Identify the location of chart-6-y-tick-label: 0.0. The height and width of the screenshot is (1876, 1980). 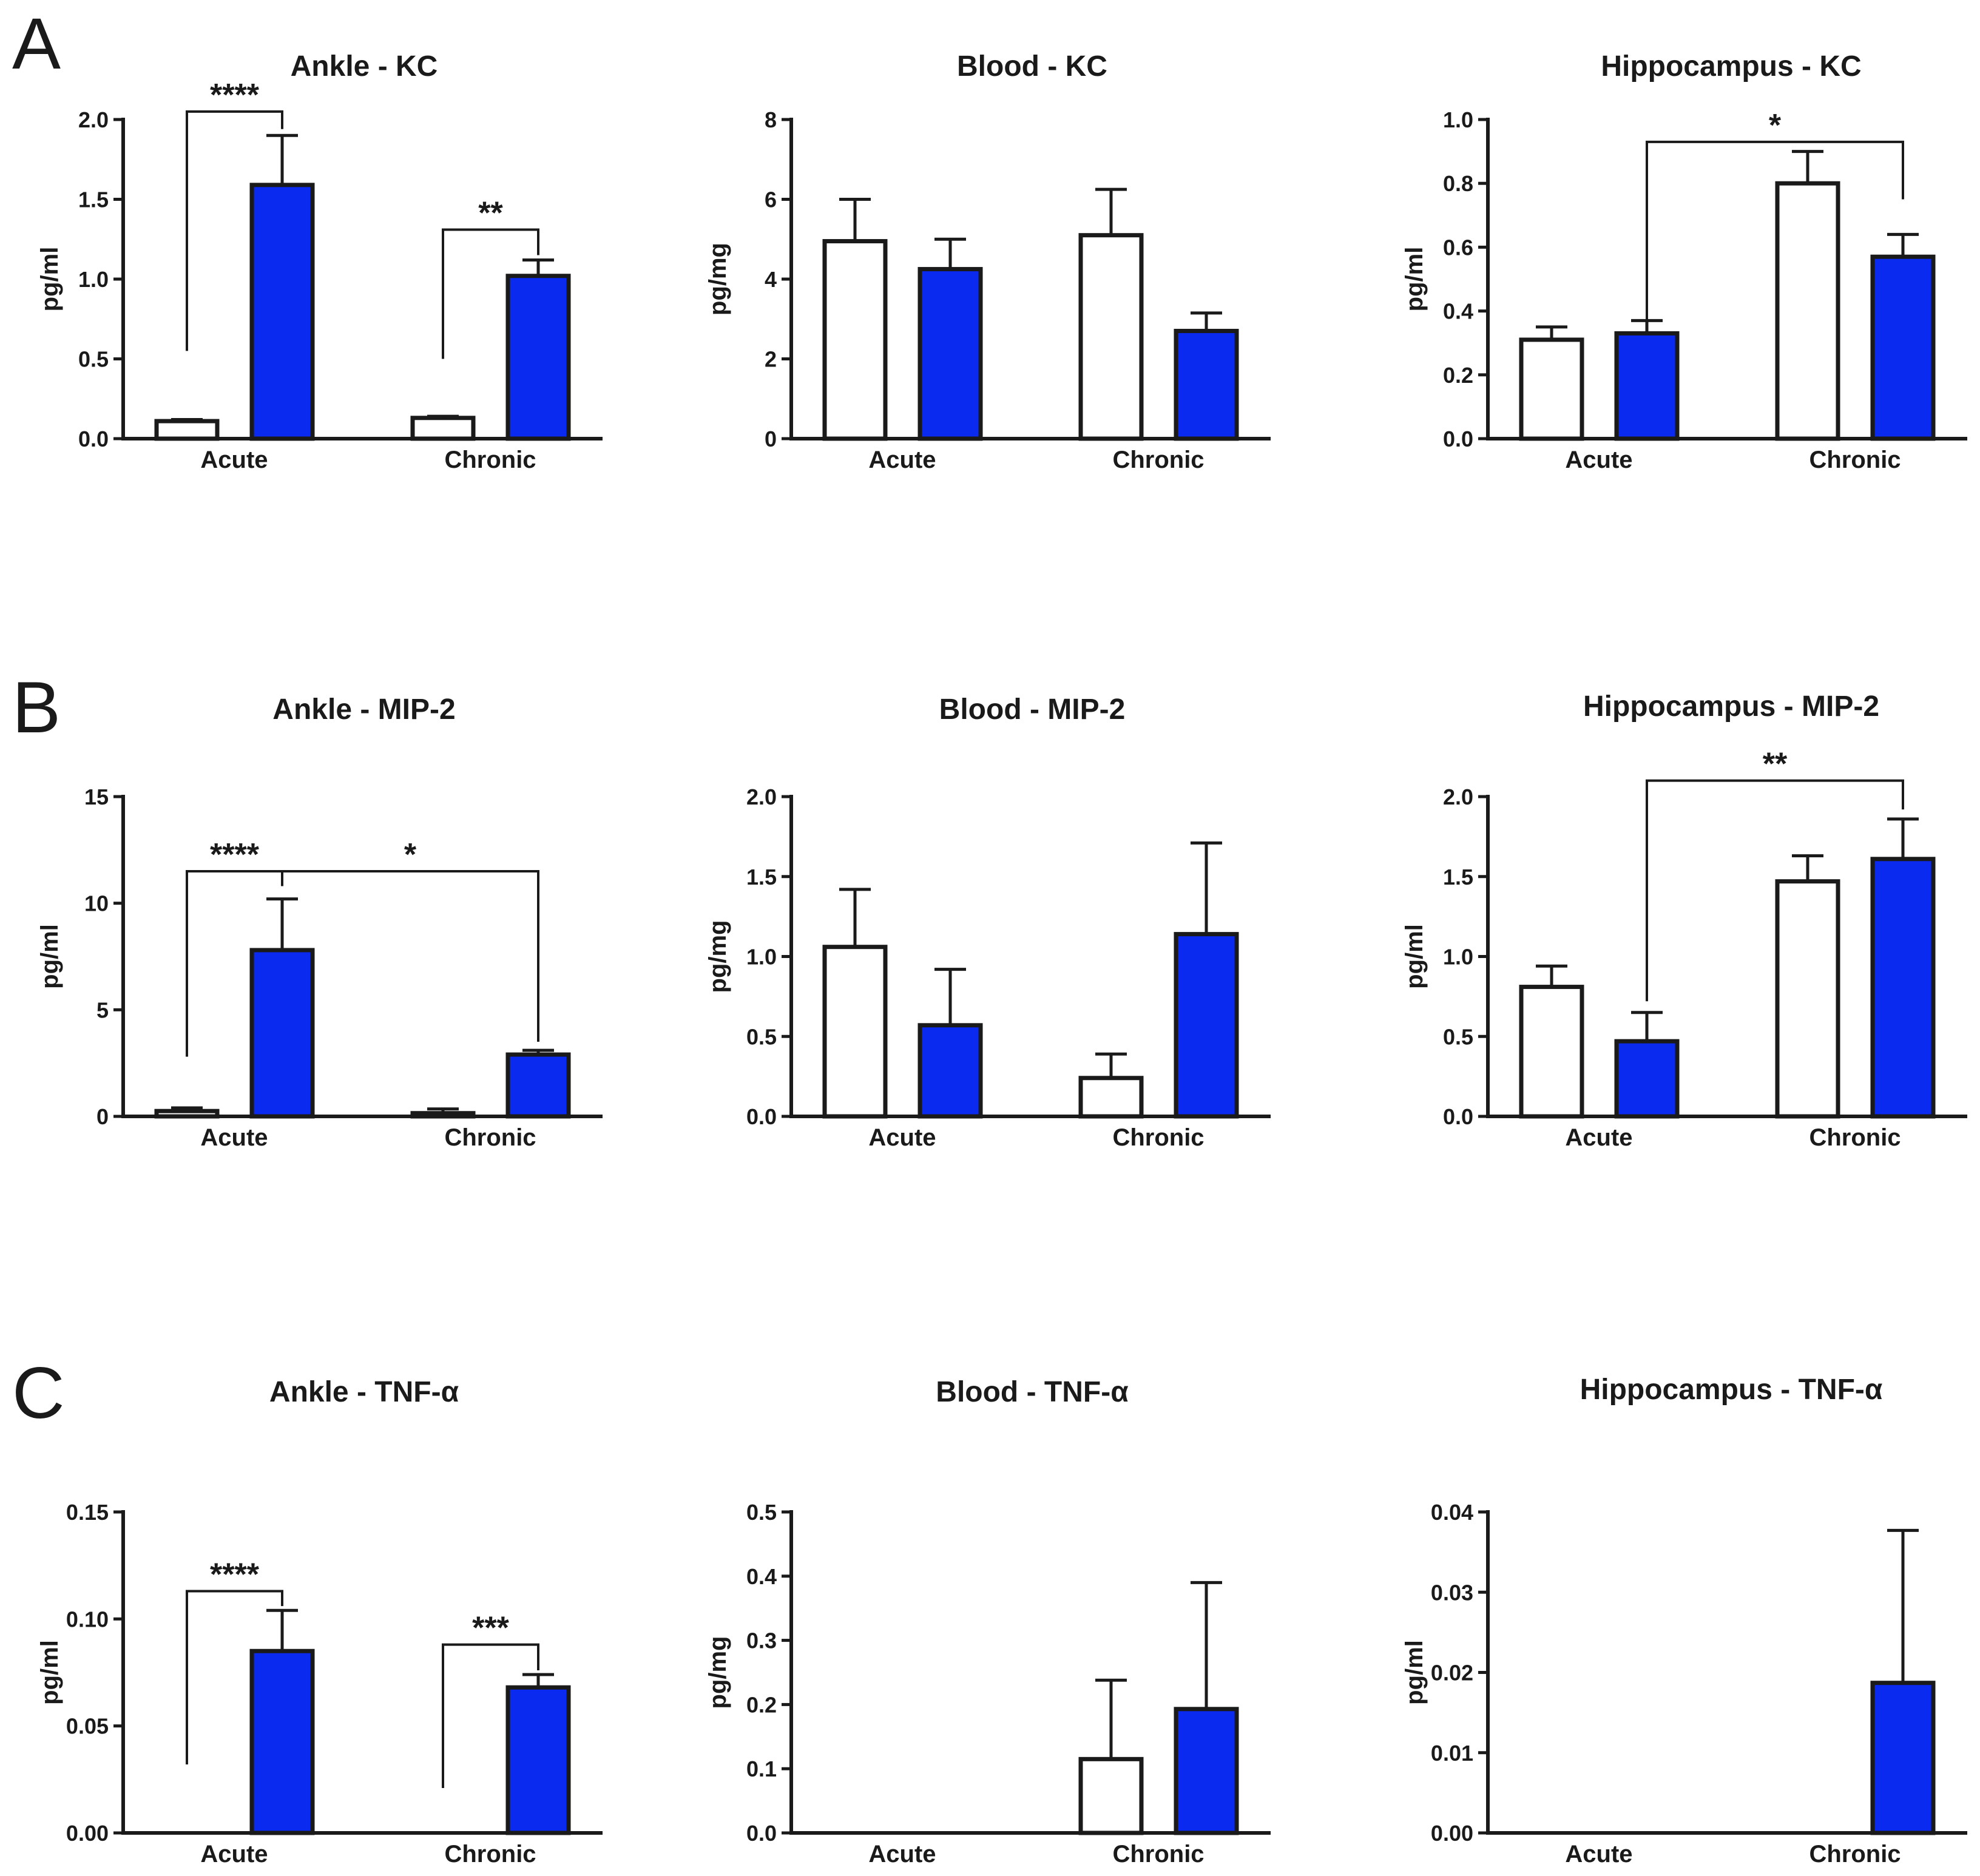
(1458, 1116).